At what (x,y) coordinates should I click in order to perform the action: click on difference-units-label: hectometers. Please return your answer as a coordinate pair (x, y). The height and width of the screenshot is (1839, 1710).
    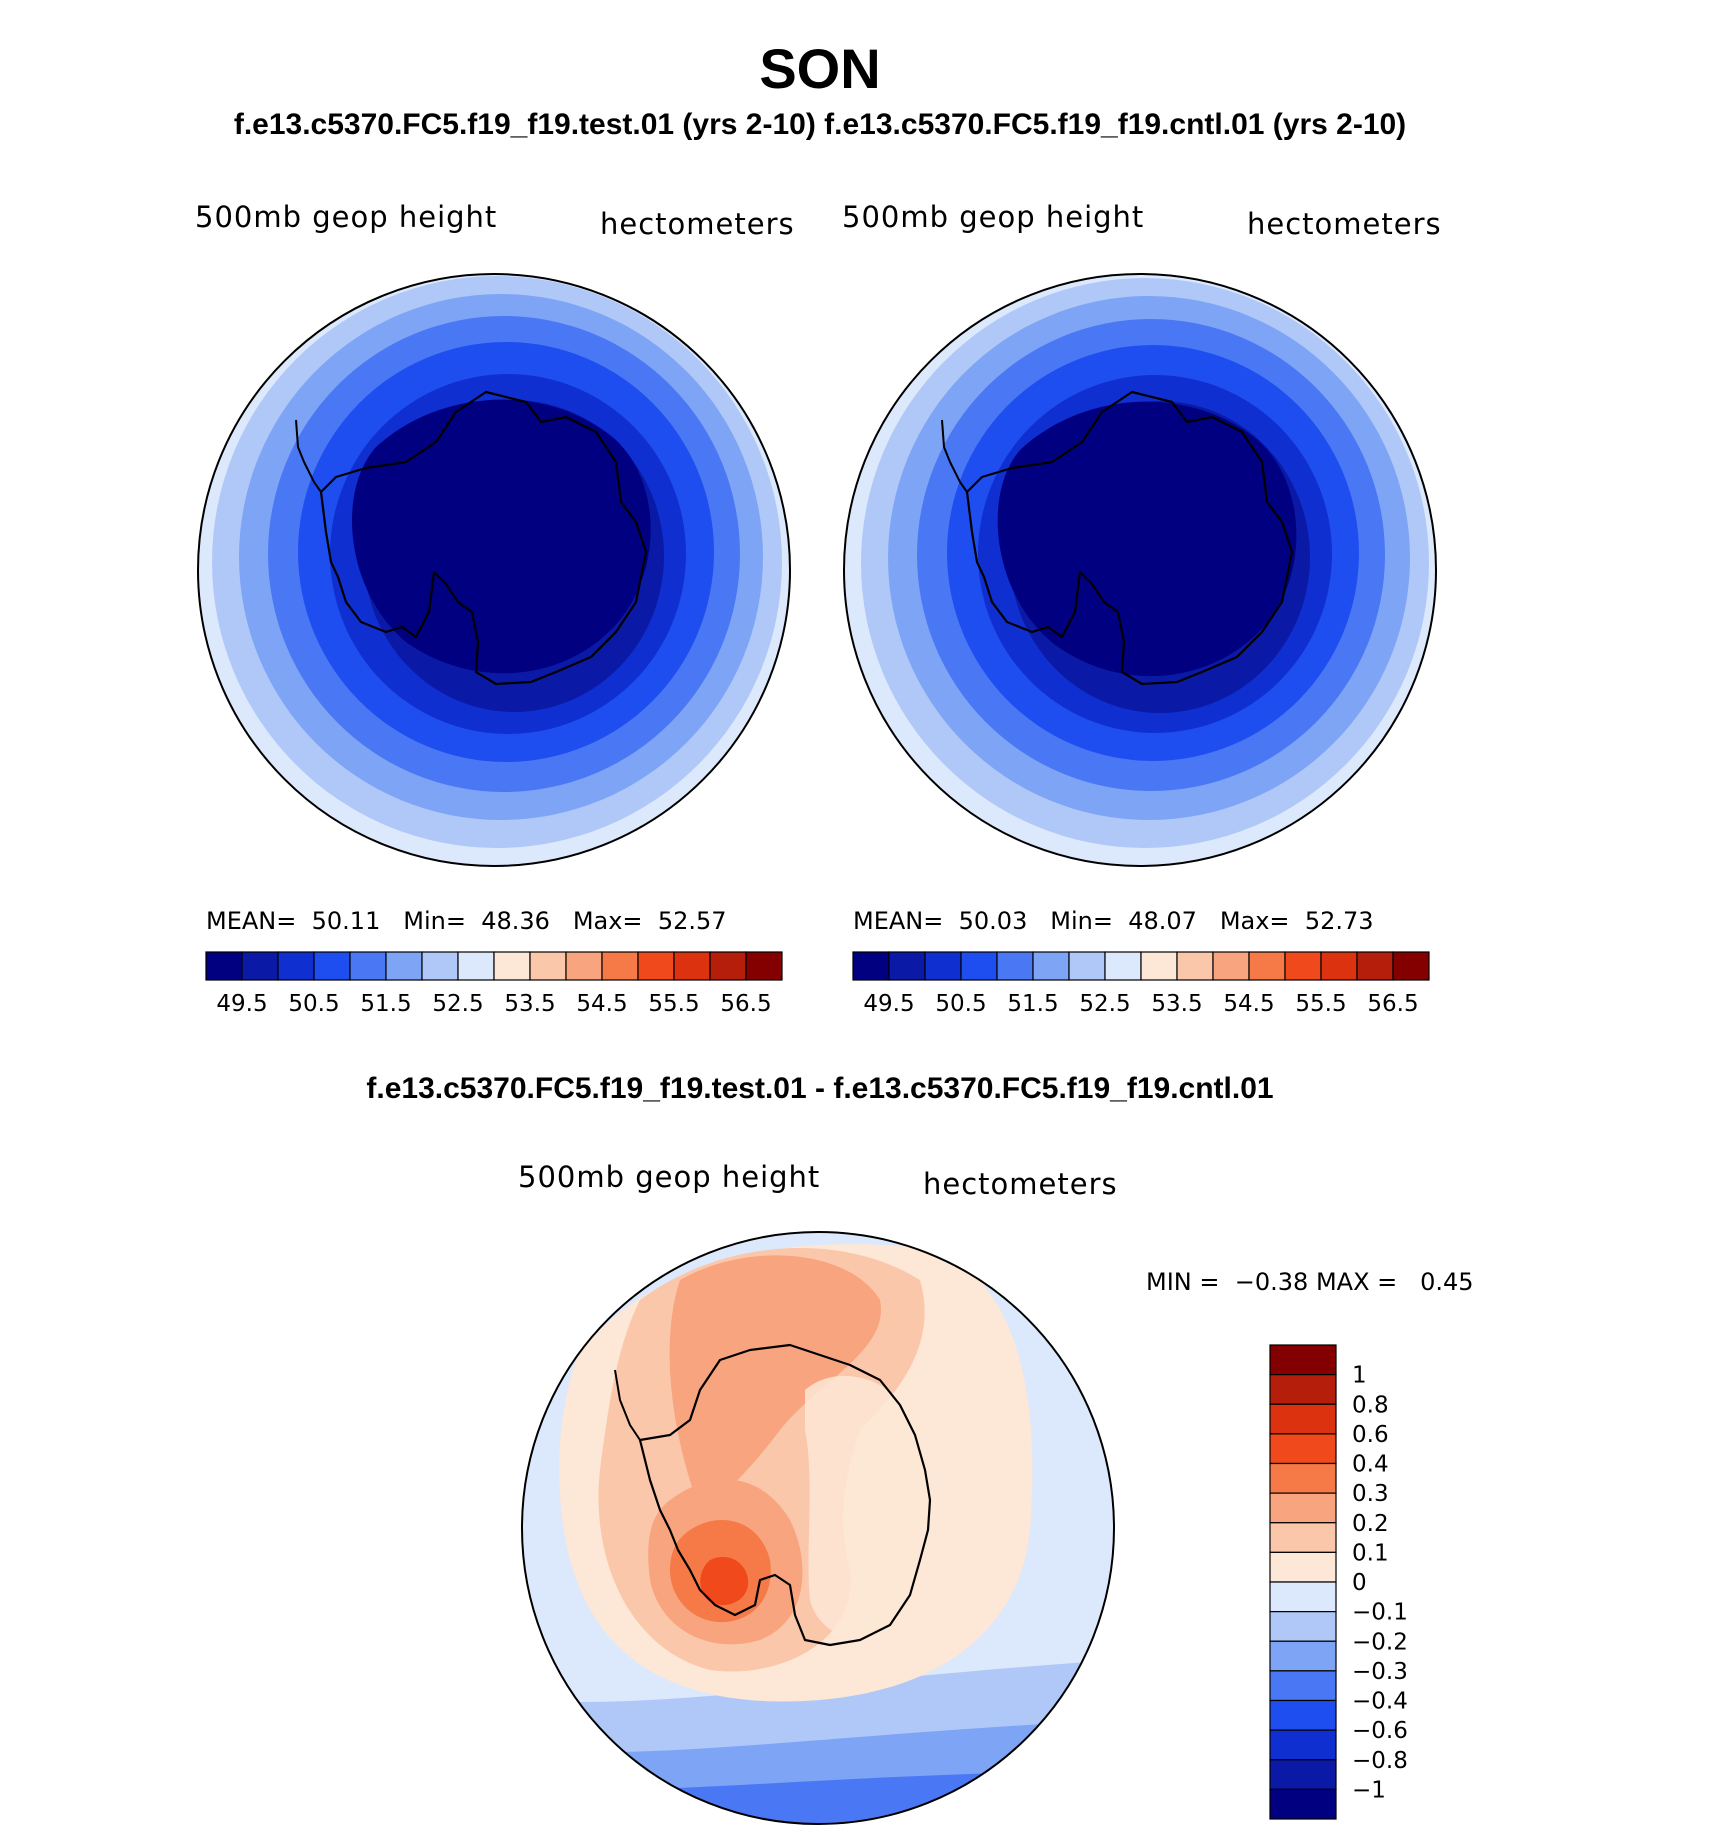
    Looking at the image, I should click on (1020, 1184).